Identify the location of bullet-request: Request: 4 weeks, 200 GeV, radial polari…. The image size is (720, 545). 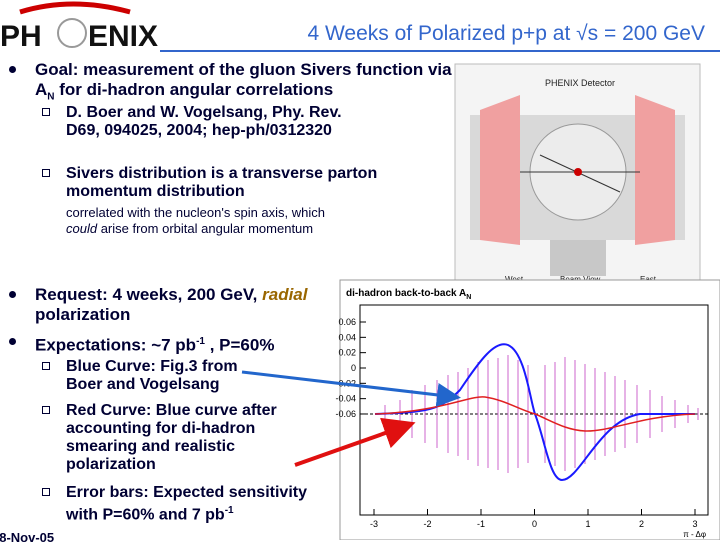
(167, 305).